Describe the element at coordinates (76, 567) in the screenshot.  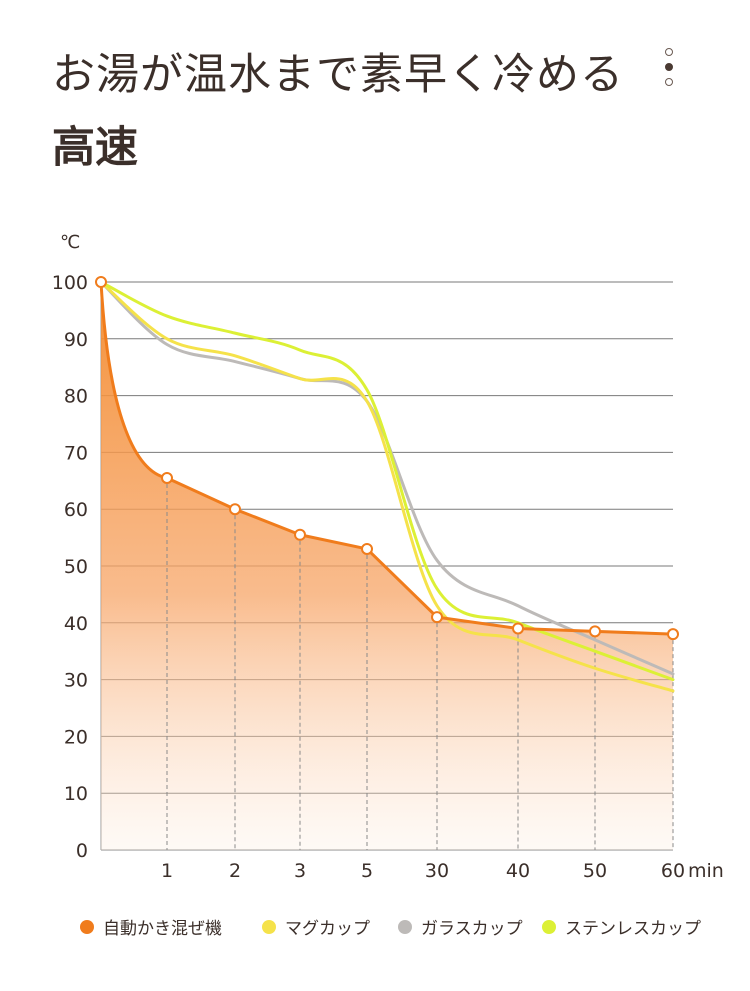
I see `y-tick-label: 50` at that location.